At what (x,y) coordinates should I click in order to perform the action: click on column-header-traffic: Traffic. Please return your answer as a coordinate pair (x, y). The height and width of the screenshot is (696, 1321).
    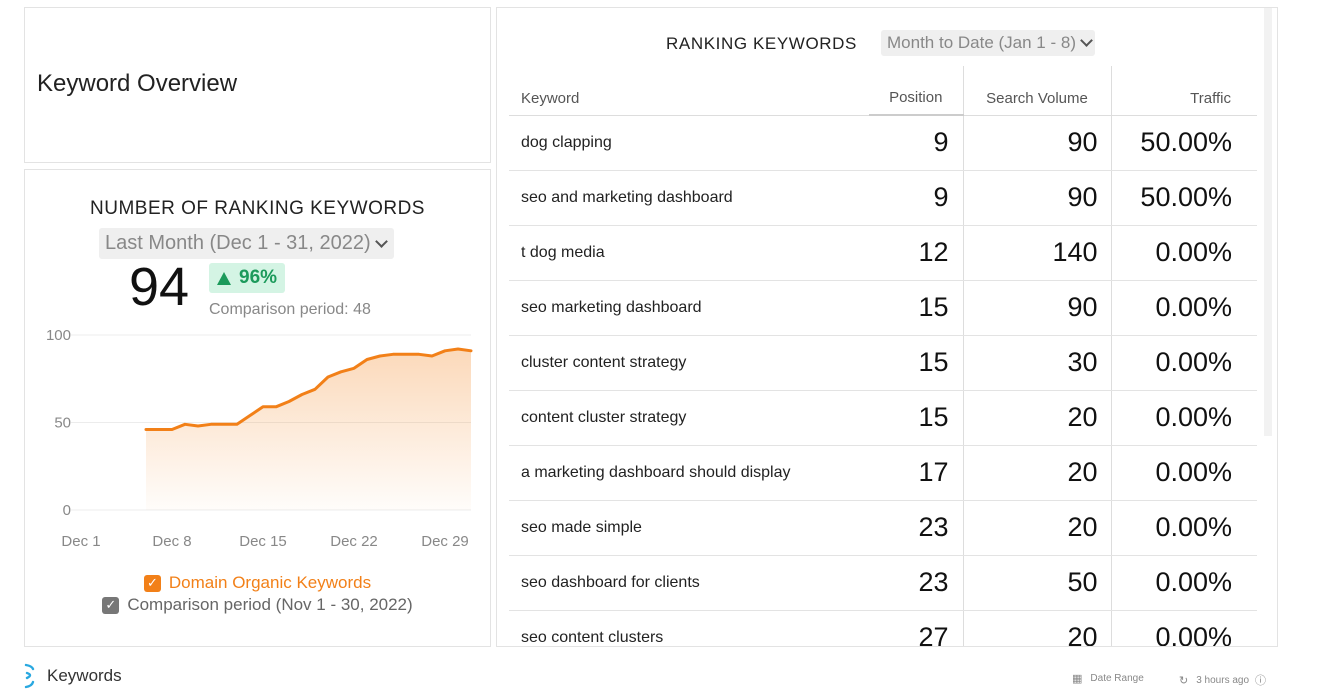
    Looking at the image, I should click on (1183, 91).